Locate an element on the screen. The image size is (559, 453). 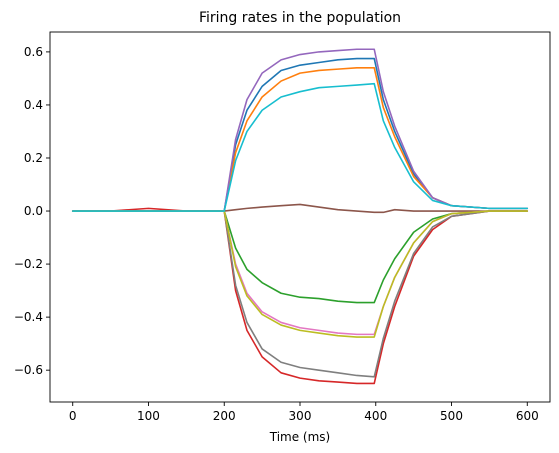
x-tick-label: 0 is located at coordinates (73, 416).